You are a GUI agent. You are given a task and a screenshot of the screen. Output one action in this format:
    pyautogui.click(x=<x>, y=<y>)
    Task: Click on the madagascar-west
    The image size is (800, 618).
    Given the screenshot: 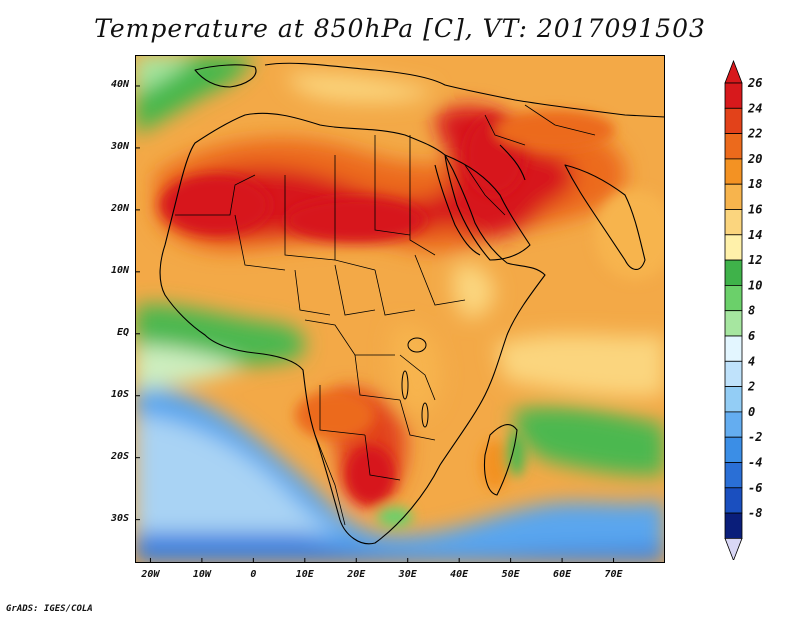 What is the action you would take?
    pyautogui.click(x=495, y=465)
    